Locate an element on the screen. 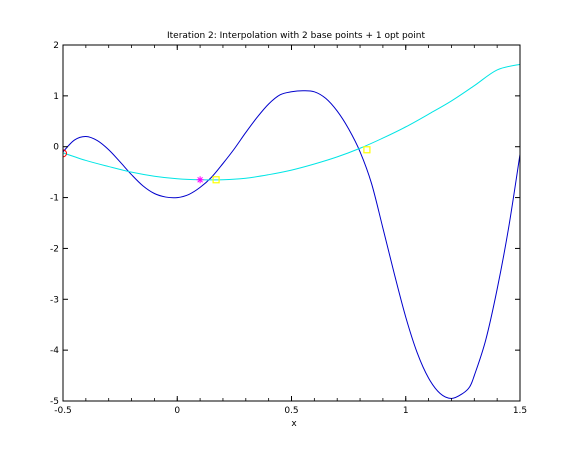 This screenshot has height=449, width=570. x-tick-label: 1.5 is located at coordinates (520, 411).